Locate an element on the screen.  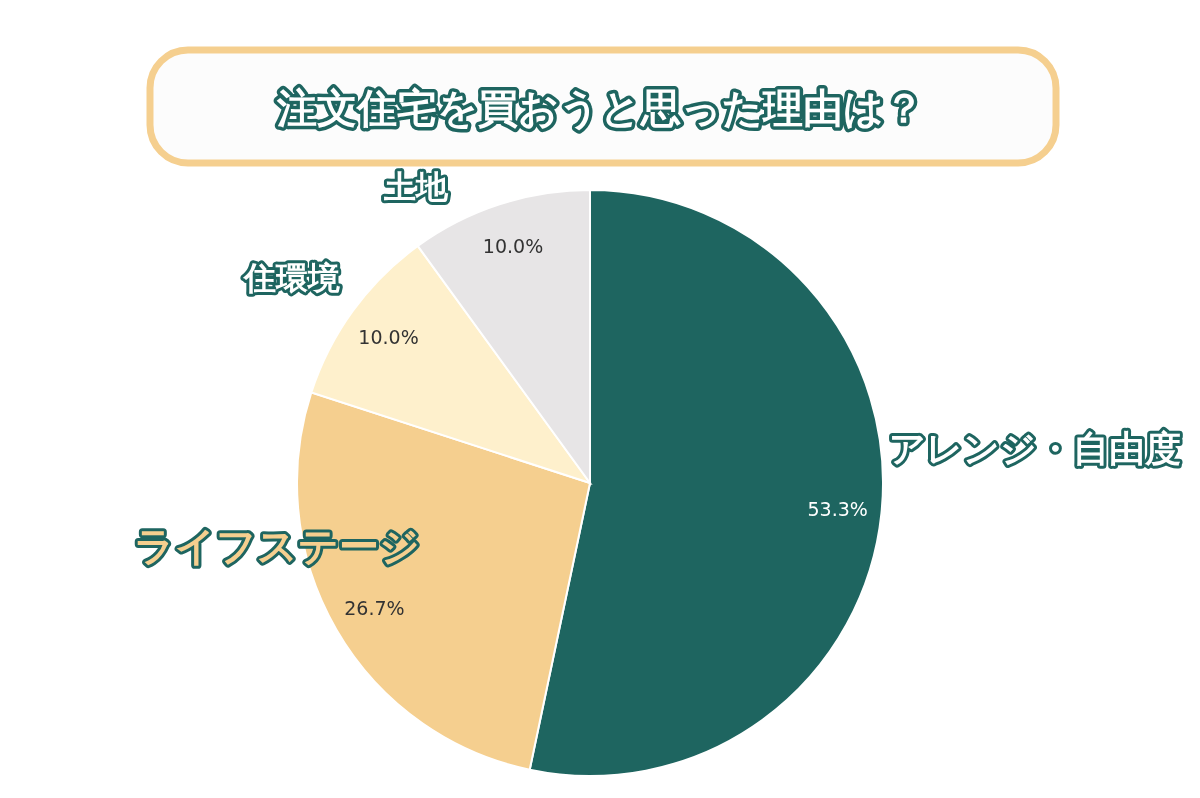
data-label: 53.3% is located at coordinates (837, 508).